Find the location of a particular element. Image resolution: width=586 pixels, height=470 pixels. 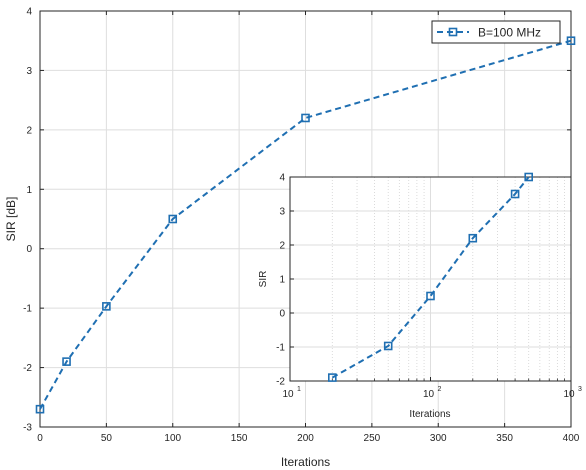

inset-y-tick-label: 0 is located at coordinates (282, 314).